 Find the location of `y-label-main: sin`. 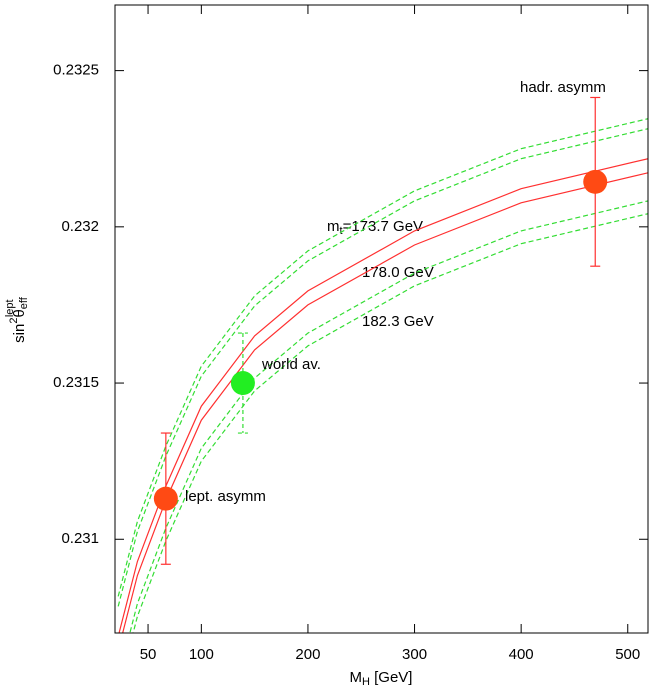

y-label-main: sin is located at coordinates (19, 333).